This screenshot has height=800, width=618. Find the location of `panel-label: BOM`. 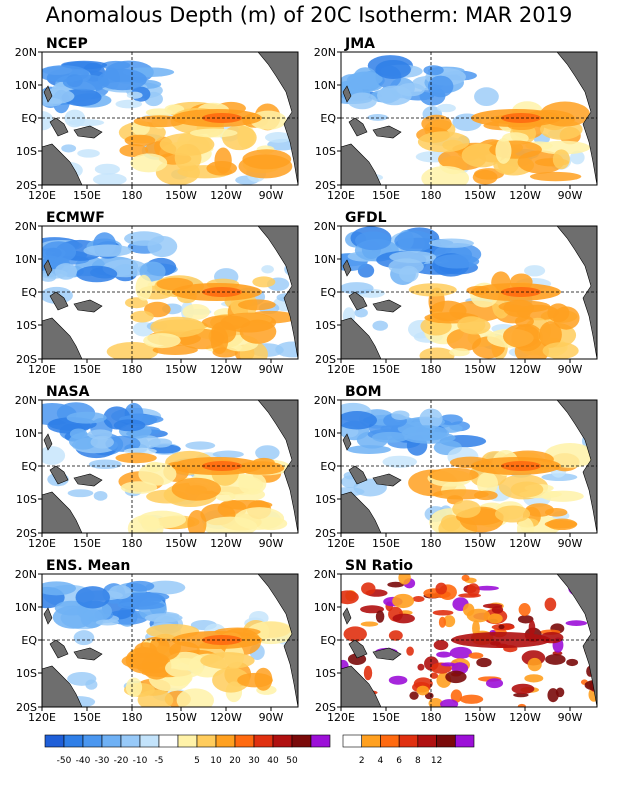

panel-label: BOM is located at coordinates (363, 392).